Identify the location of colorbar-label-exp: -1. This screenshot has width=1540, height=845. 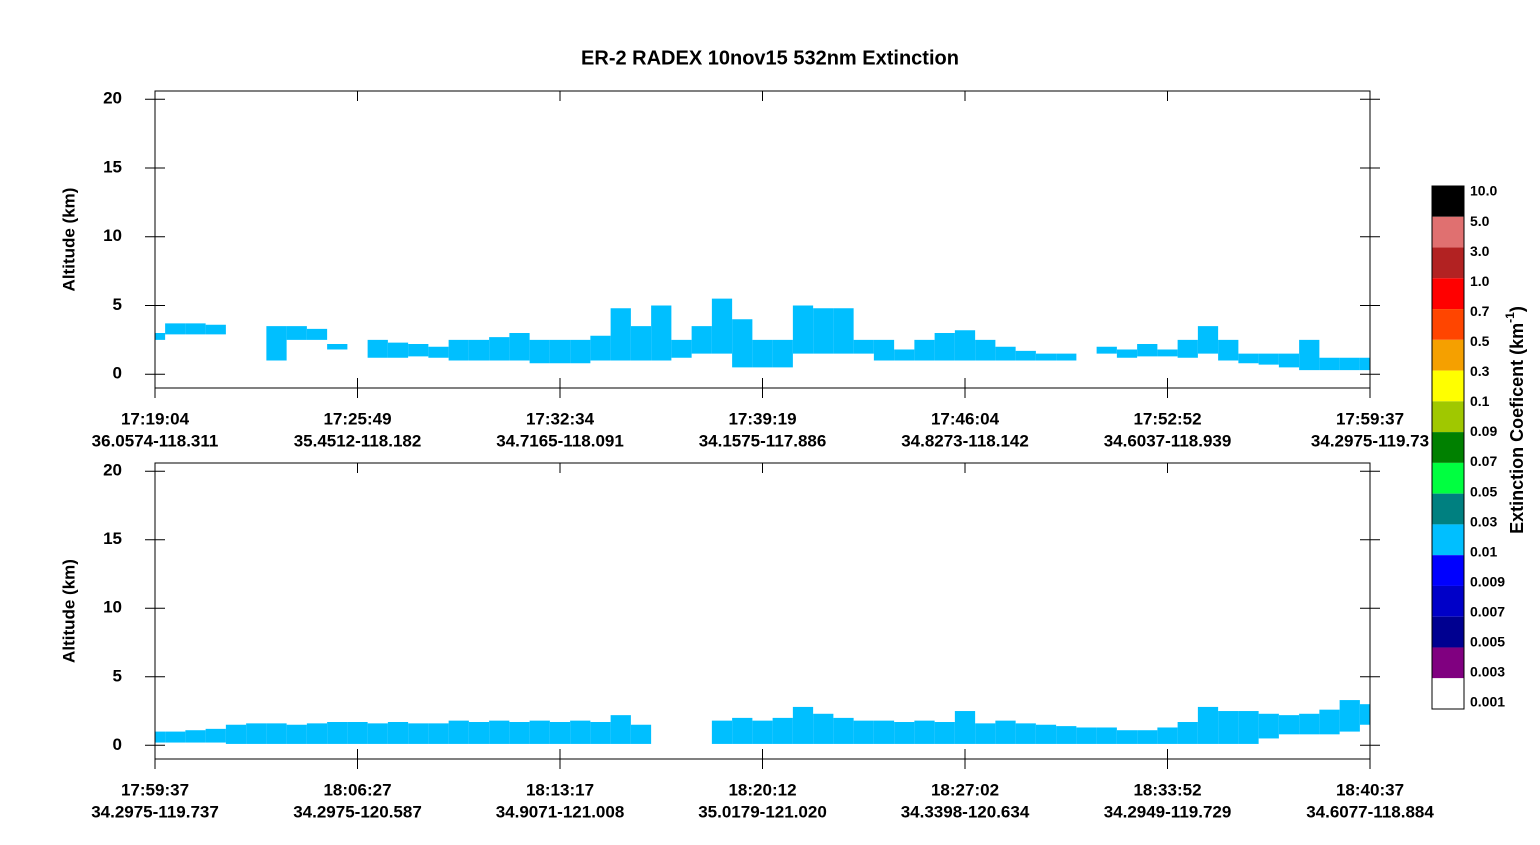
(1510, 317).